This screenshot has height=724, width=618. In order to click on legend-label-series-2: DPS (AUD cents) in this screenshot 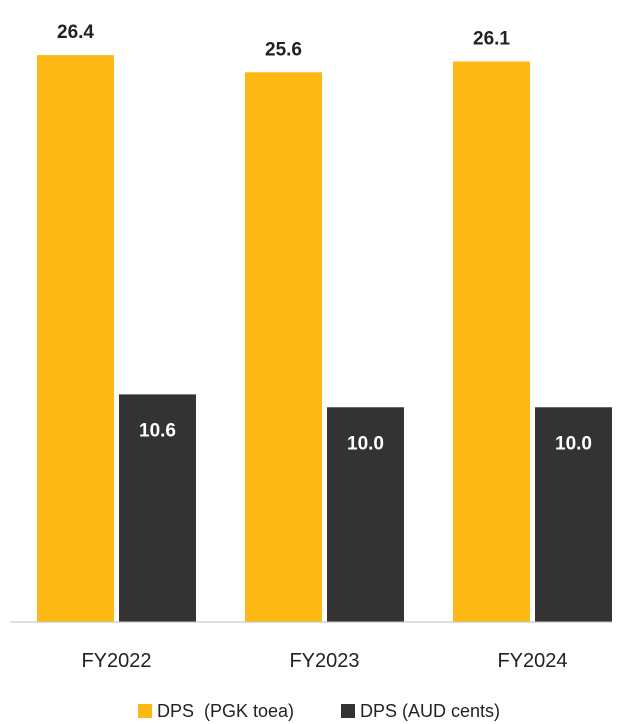, I will do `click(430, 711)`.